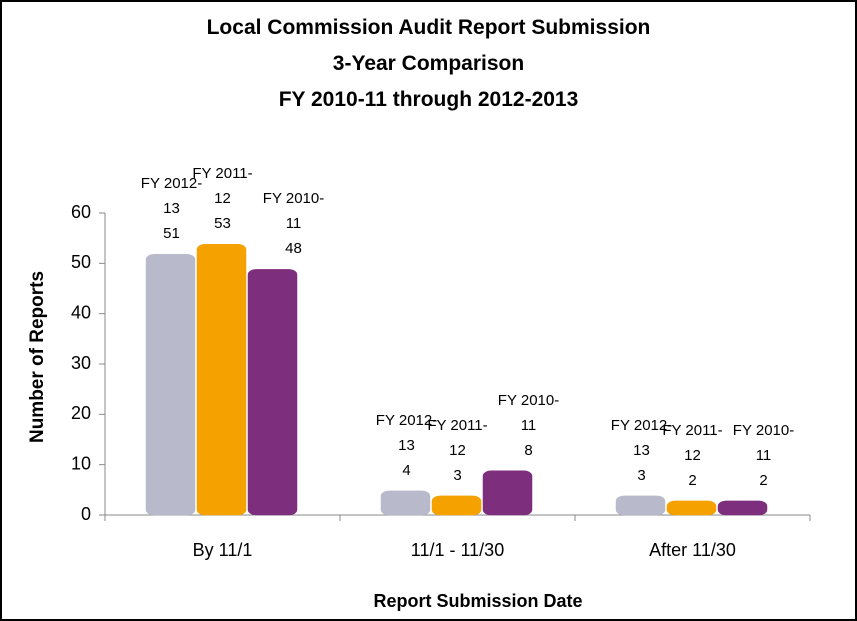 This screenshot has height=621, width=857. Describe the element at coordinates (406, 470) in the screenshot. I see `data-label: 4` at that location.